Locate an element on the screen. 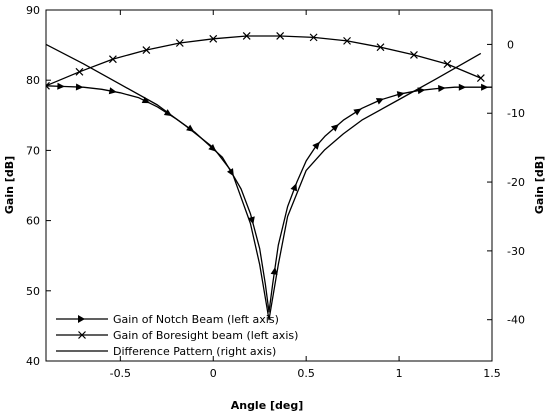 The width and height of the screenshot is (550, 415). legend-label-boresight: Gain of Boresight beam (left axis) is located at coordinates (205, 335).